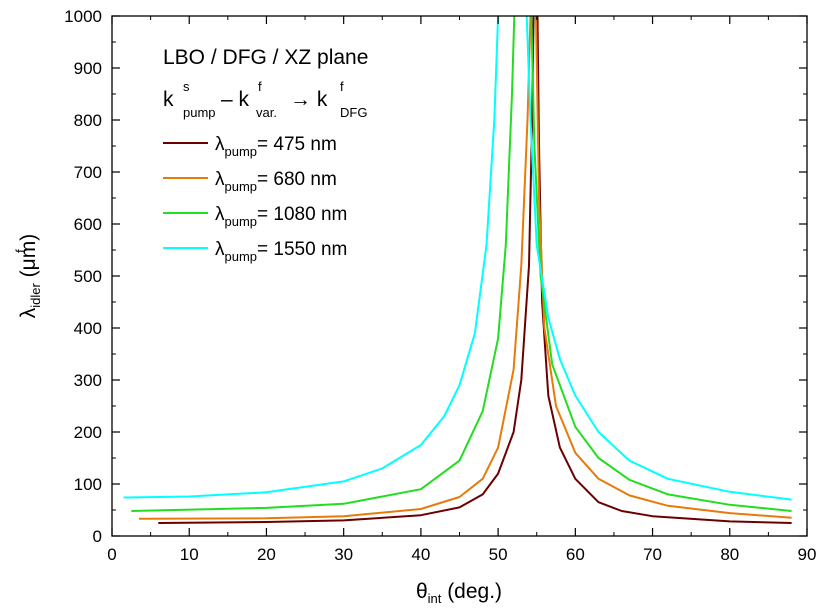  I want to click on y-tick-label-3: 300, so click(88, 380).